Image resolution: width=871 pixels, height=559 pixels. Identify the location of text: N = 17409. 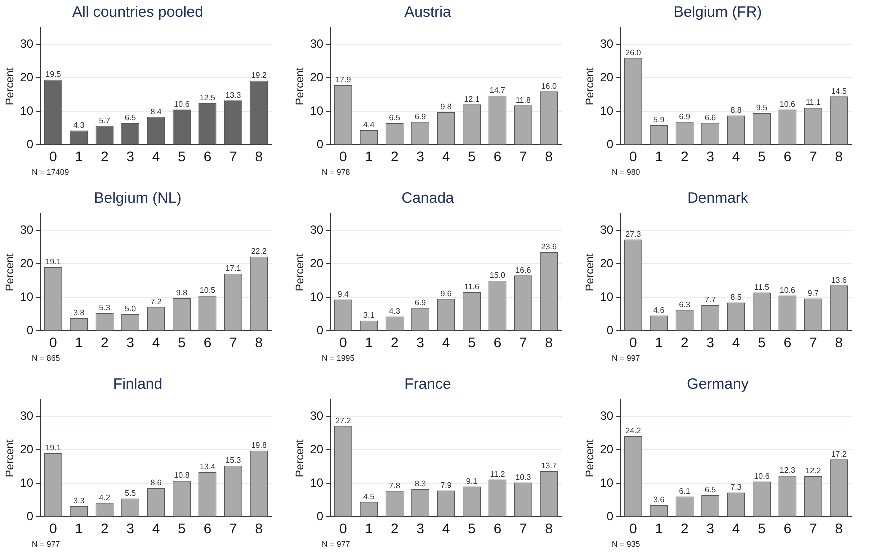
(51, 172).